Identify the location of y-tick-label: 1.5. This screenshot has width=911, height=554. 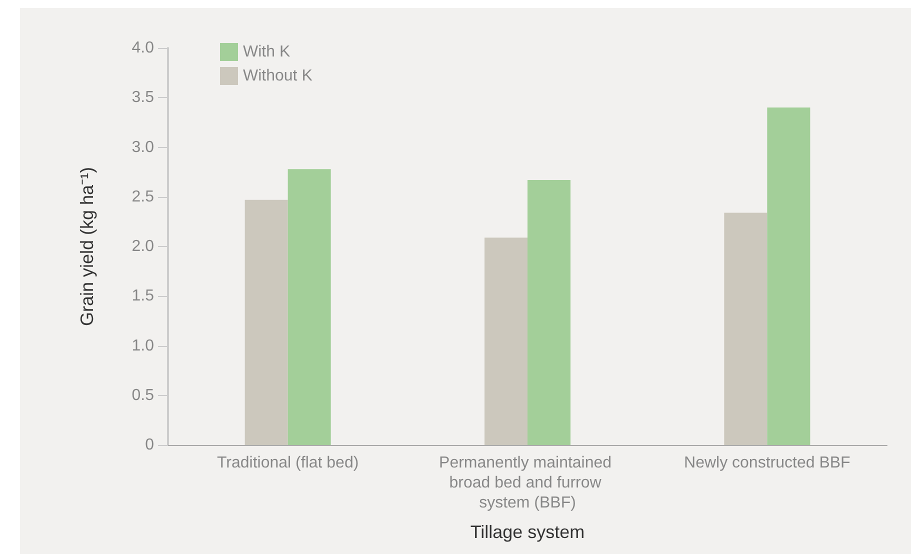
(143, 296).